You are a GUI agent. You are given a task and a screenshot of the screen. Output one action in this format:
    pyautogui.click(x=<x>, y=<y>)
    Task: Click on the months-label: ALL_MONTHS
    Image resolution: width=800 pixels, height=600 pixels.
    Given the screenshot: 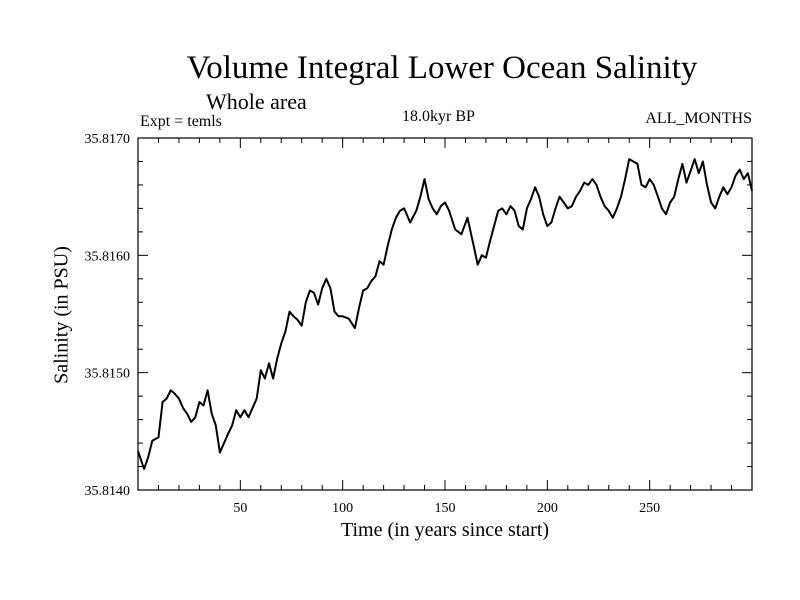 What is the action you would take?
    pyautogui.click(x=698, y=118)
    